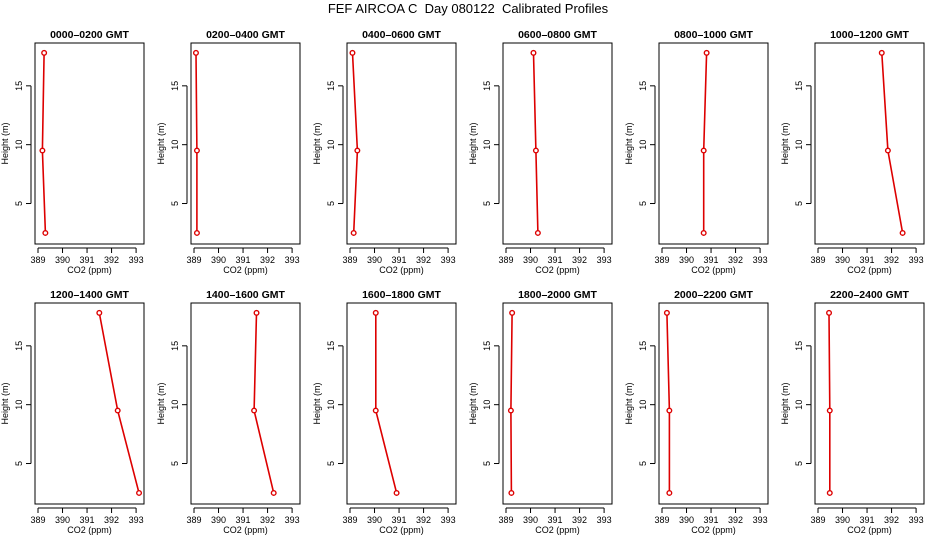 Image resolution: width=936 pixels, height=540 pixels. What do you see at coordinates (869, 295) in the screenshot?
I see `panel-title: 2200–2400 GMT` at bounding box center [869, 295].